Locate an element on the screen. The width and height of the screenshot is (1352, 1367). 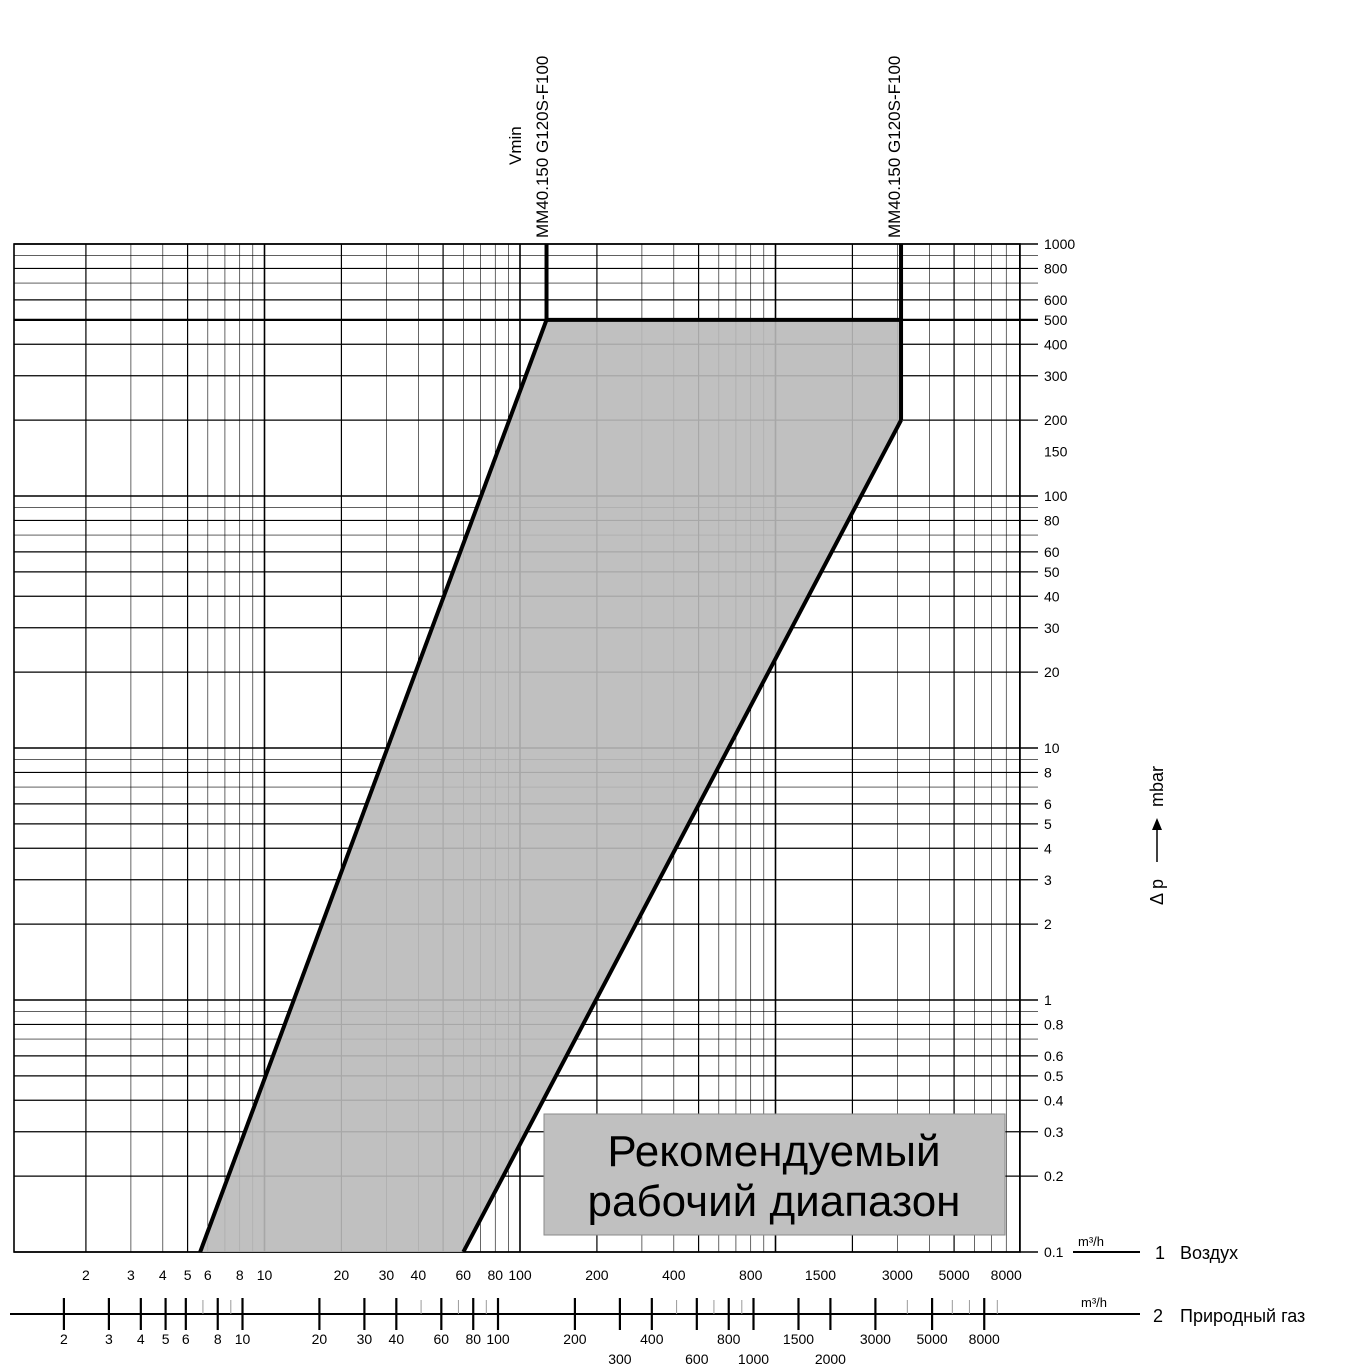
gas-tick-label: 4 is located at coordinates (141, 1339).